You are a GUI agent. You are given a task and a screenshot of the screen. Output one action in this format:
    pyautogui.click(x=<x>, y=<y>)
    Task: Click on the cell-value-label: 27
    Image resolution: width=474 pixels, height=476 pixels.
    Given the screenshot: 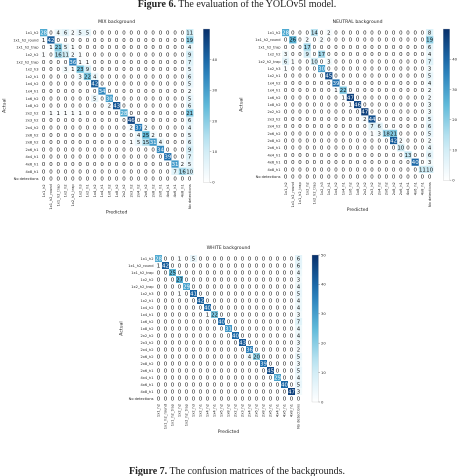 What is the action you would take?
    pyautogui.click(x=179, y=280)
    